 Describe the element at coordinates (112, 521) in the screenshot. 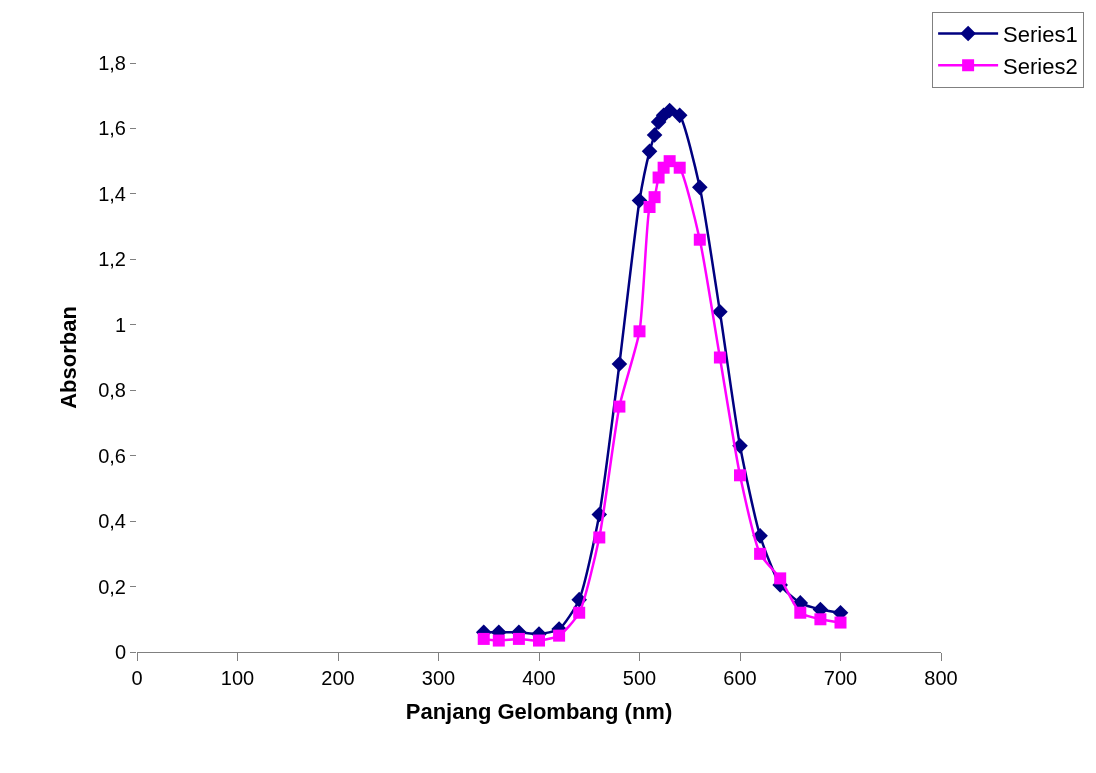

I see `y-tick-label: 0,4` at that location.